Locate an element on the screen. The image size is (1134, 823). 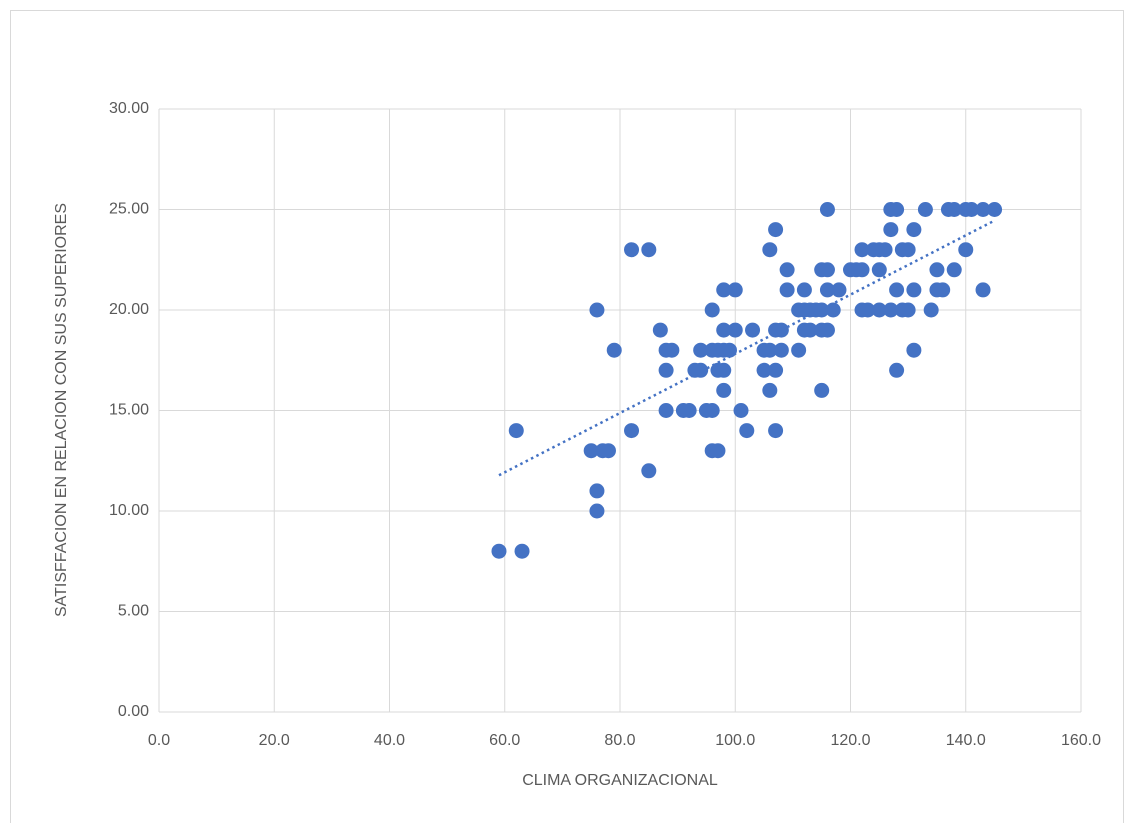
x-tick-label: 140.0 is located at coordinates (966, 740).